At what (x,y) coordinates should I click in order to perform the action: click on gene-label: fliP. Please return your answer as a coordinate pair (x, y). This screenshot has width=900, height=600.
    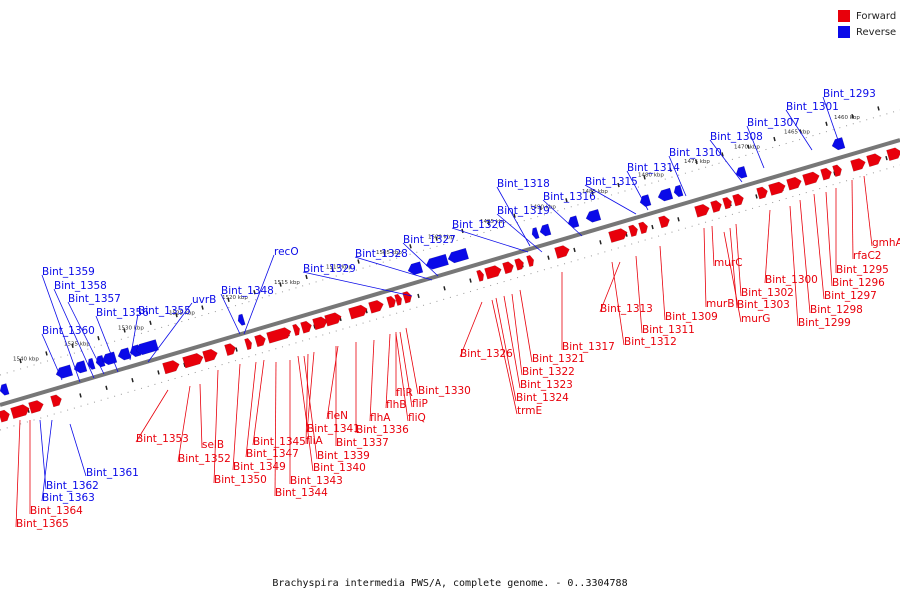
    Looking at the image, I should click on (420, 404).